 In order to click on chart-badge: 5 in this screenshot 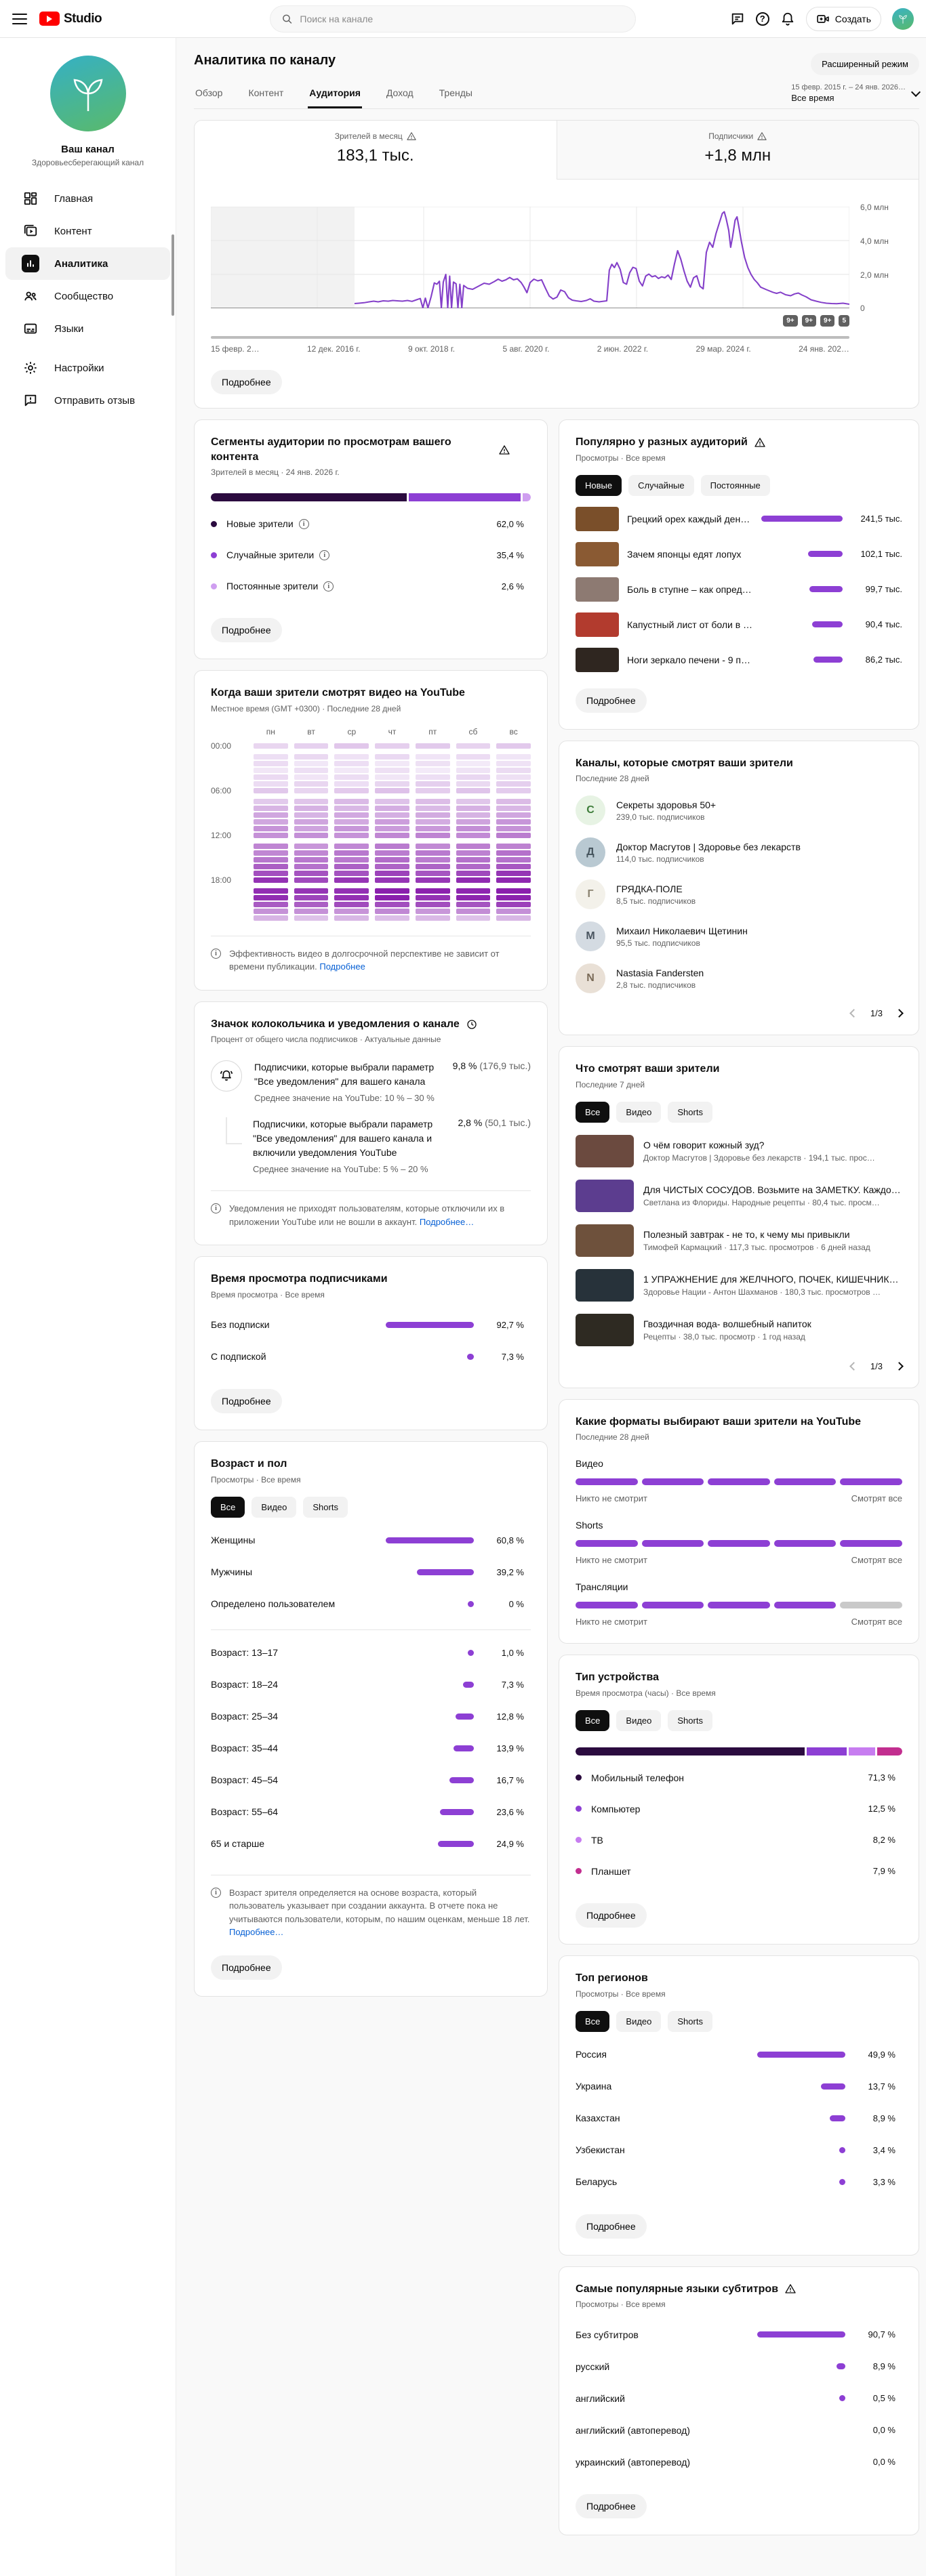, I will do `click(844, 321)`.